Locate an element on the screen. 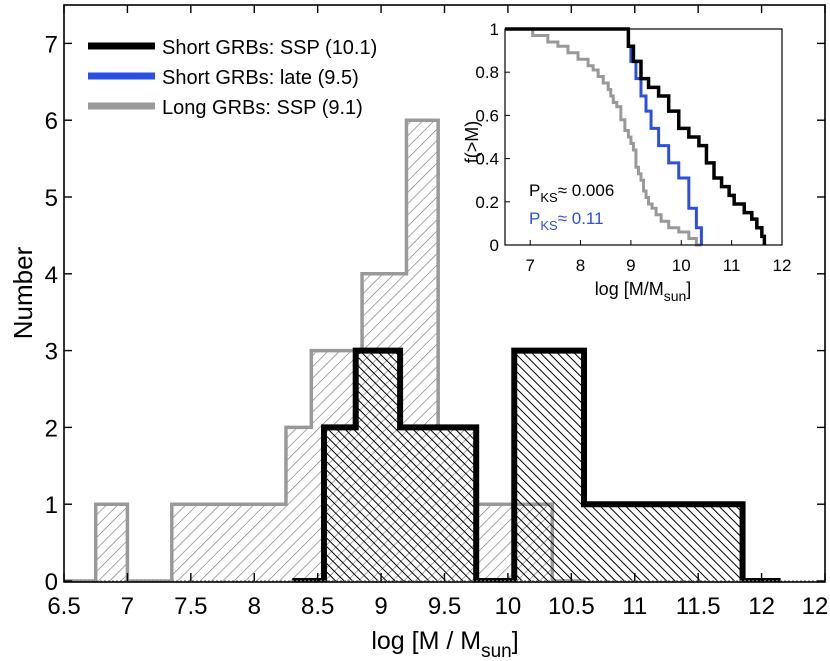  cdf-line-long-ssp is located at coordinates (603, 137).